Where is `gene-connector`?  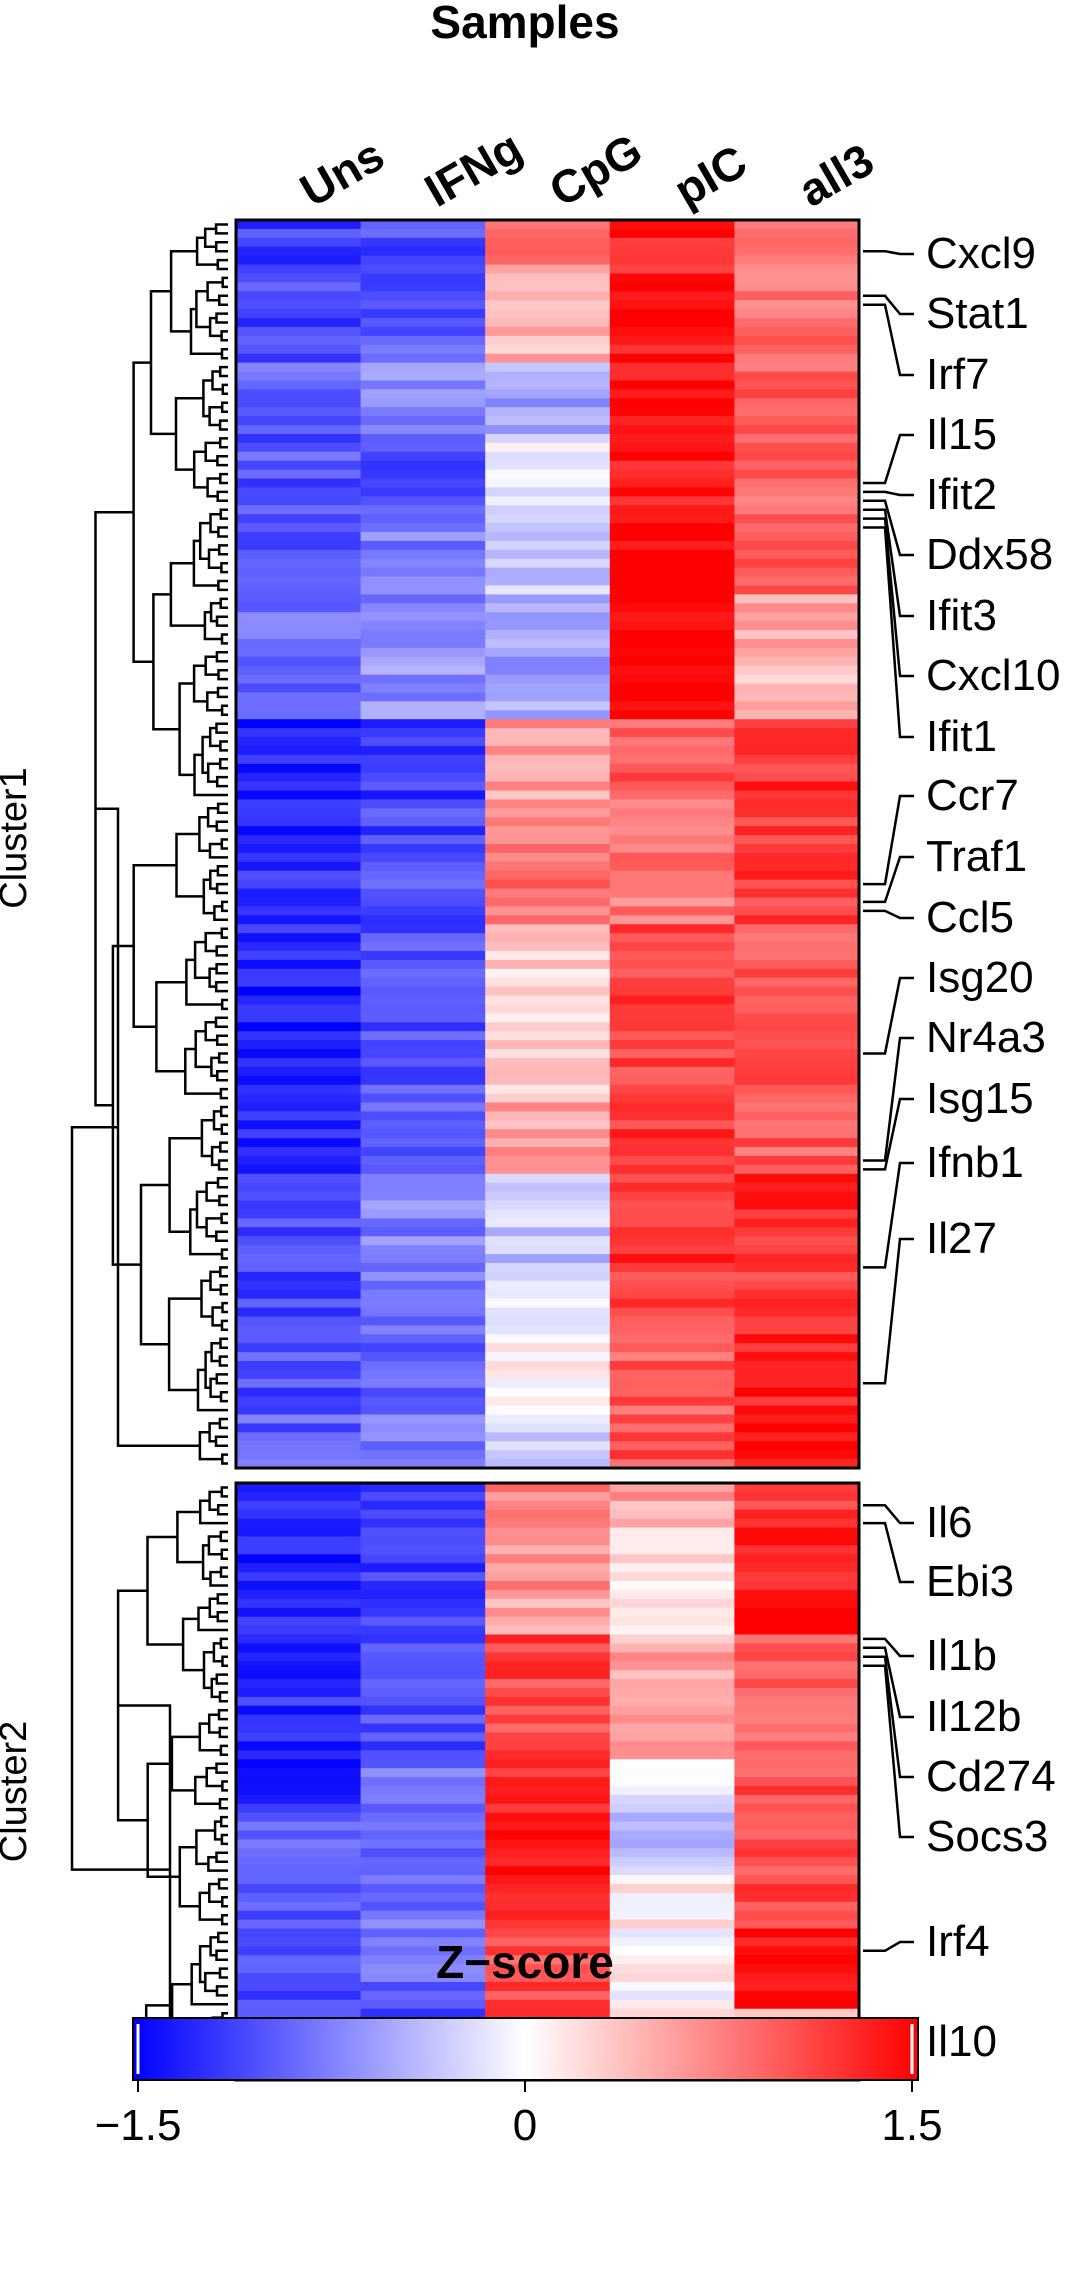
gene-connector is located at coordinates (888, 914).